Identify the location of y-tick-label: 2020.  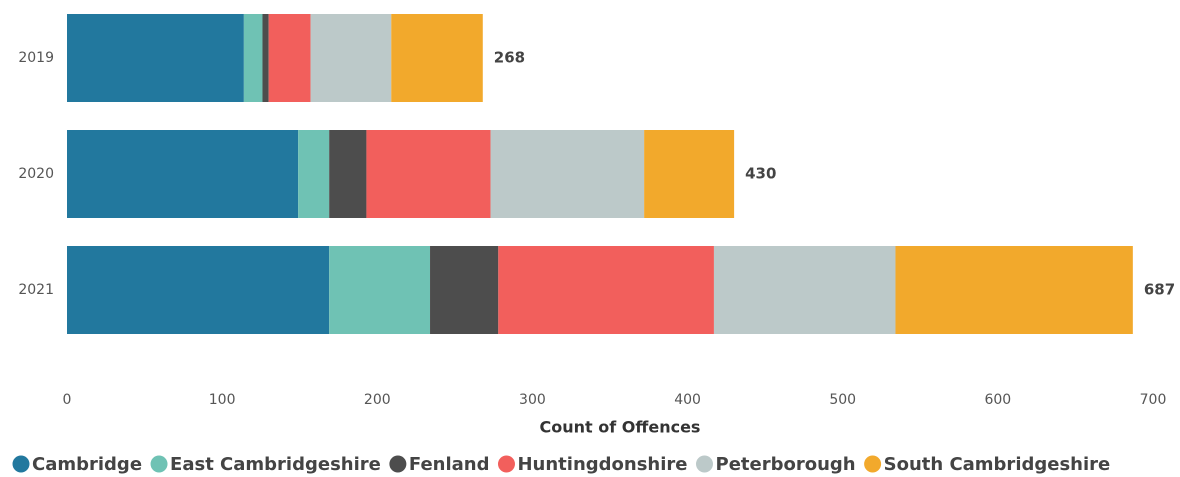
(36, 174).